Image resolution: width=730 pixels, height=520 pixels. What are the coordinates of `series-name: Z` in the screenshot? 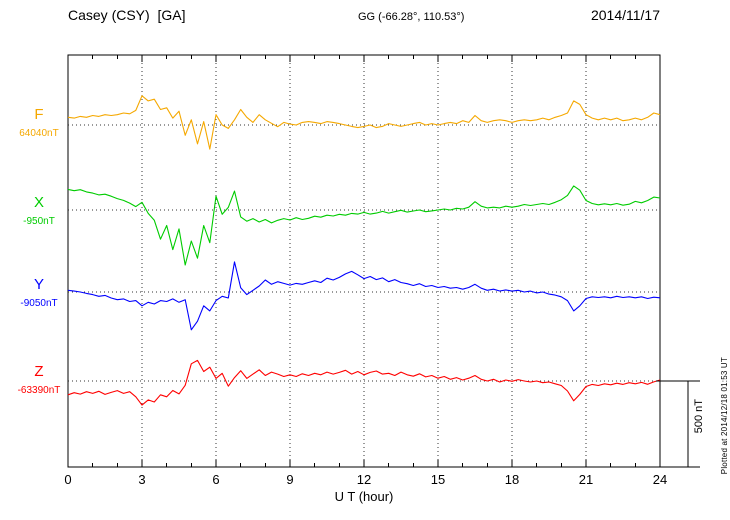 It's located at (39, 371).